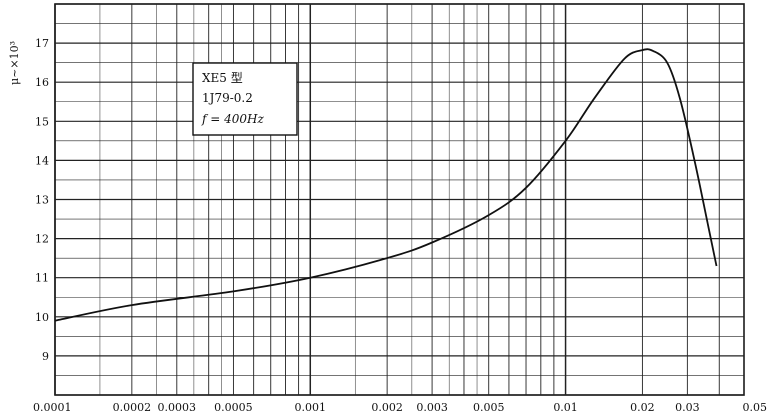 Image resolution: width=769 pixels, height=416 pixels. What do you see at coordinates (489, 407) in the screenshot?
I see `x-tick-label: 0.005` at bounding box center [489, 407].